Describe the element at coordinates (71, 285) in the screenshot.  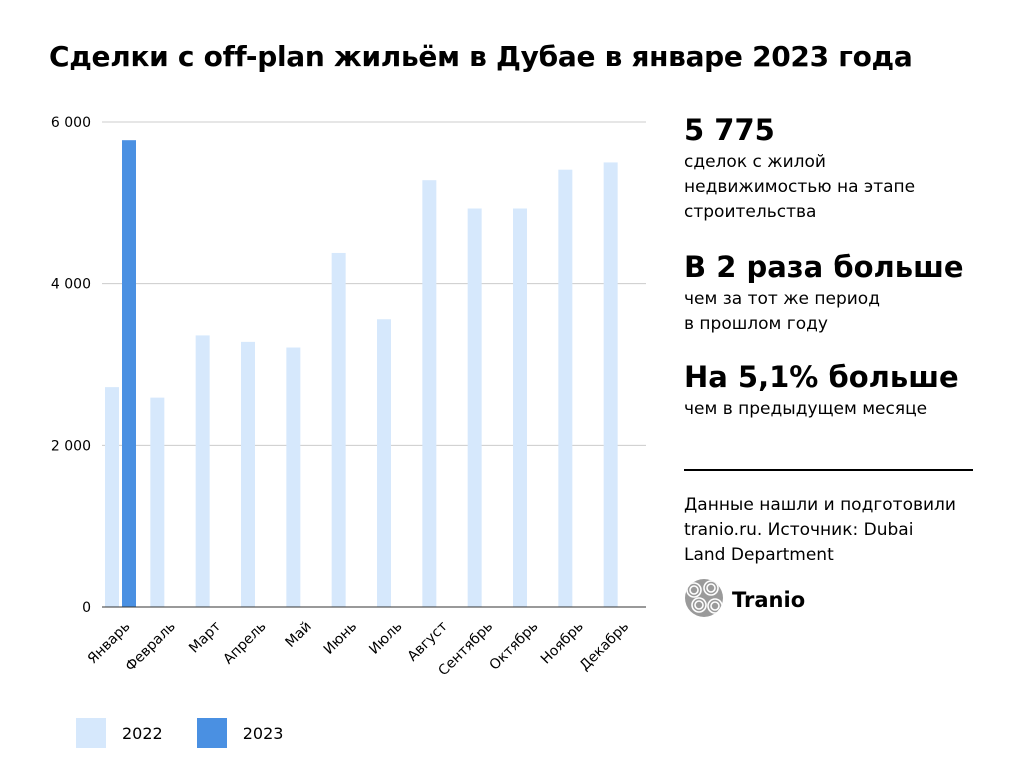
I see `y-tick-label: 4 000` at that location.